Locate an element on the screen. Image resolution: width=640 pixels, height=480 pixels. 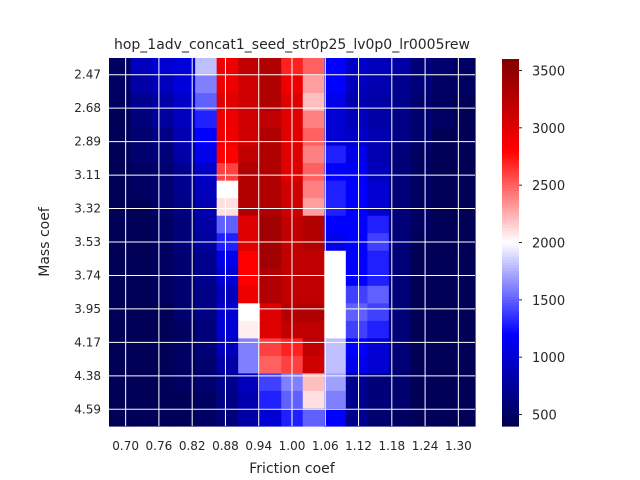
x-tick-label: 0.82 is located at coordinates (192, 446).